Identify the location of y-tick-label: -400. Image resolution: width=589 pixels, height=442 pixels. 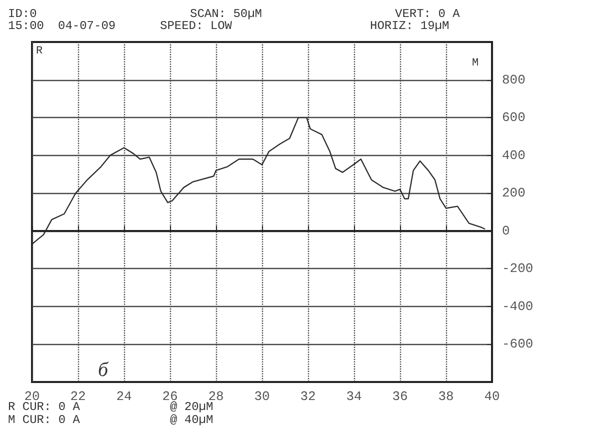
(518, 306).